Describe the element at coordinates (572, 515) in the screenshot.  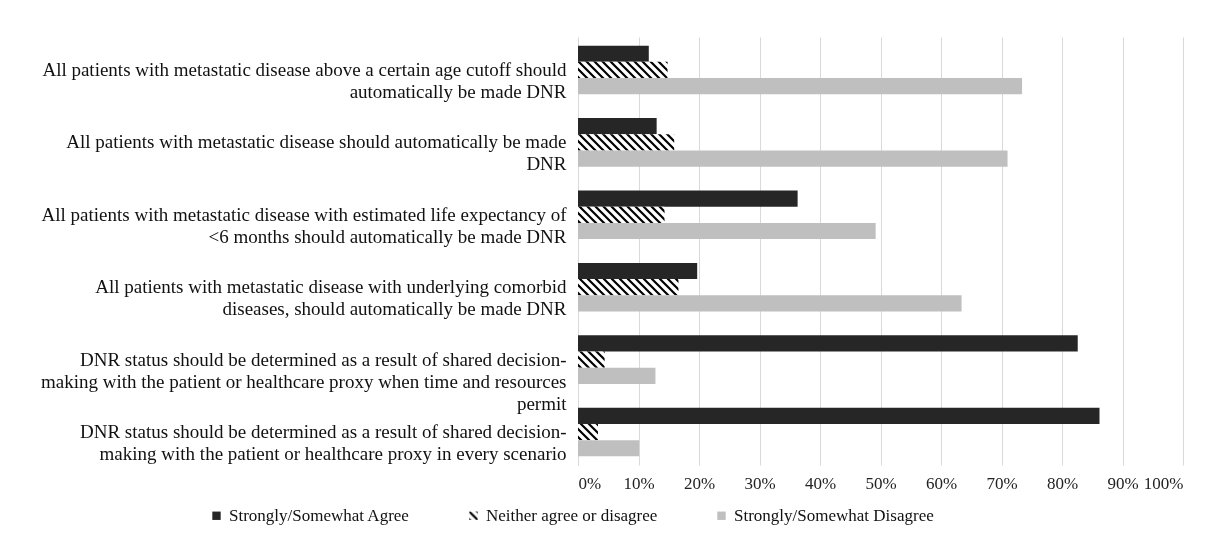
I see `legend-label: Neither agree or disagree` at that location.